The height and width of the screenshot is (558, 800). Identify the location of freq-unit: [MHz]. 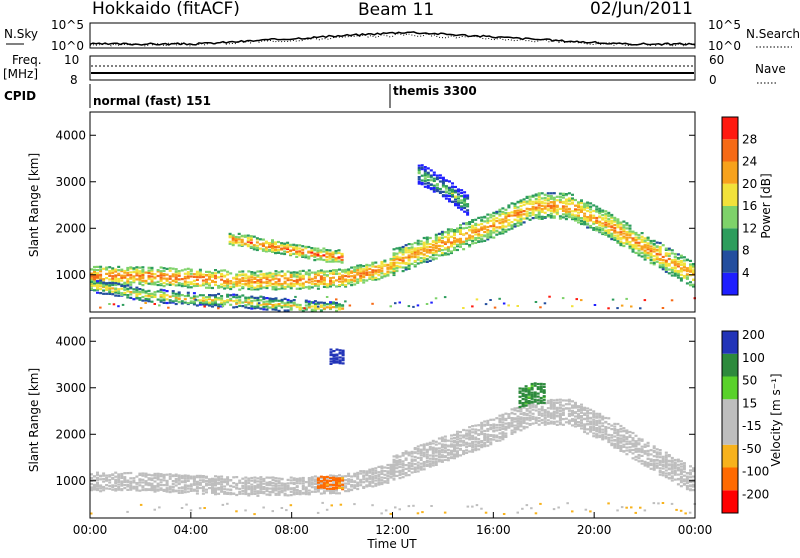
(20, 74).